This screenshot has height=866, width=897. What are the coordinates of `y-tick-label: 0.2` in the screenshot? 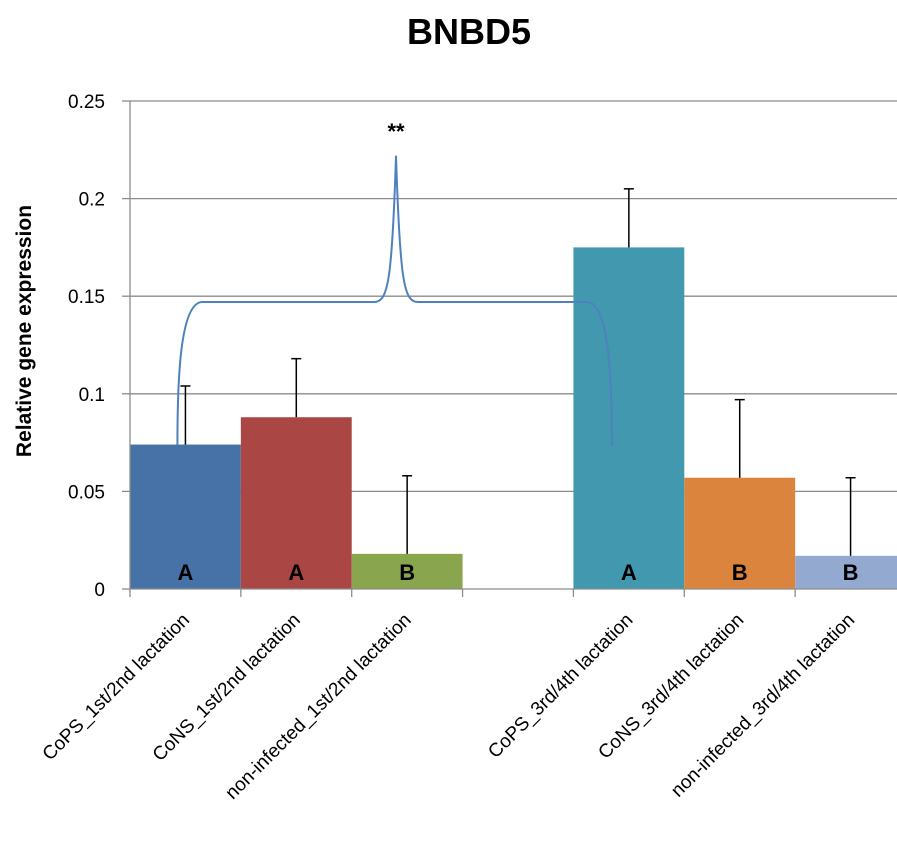 It's located at (92, 200).